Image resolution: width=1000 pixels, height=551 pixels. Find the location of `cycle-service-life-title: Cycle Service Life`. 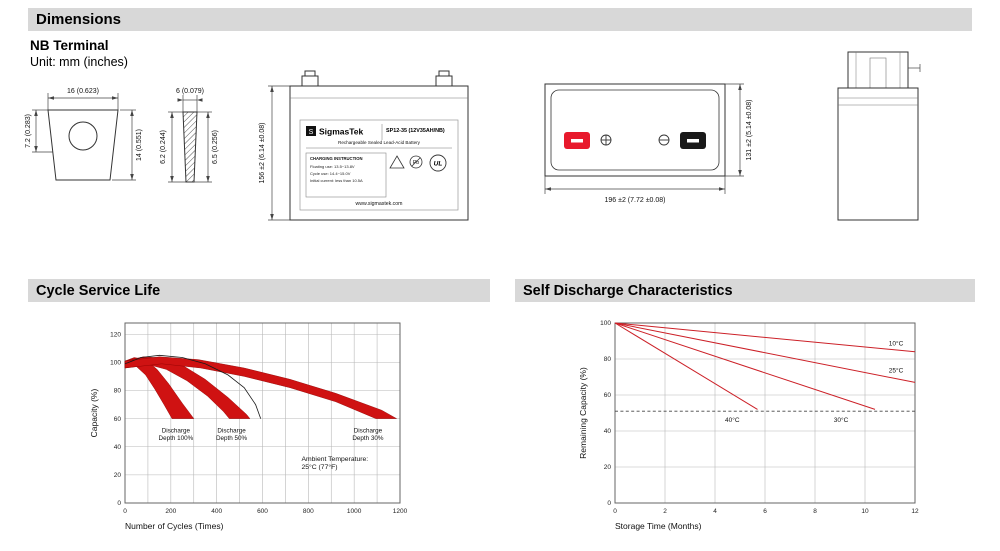

cycle-service-life-title: Cycle Service Life is located at coordinates (98, 290).